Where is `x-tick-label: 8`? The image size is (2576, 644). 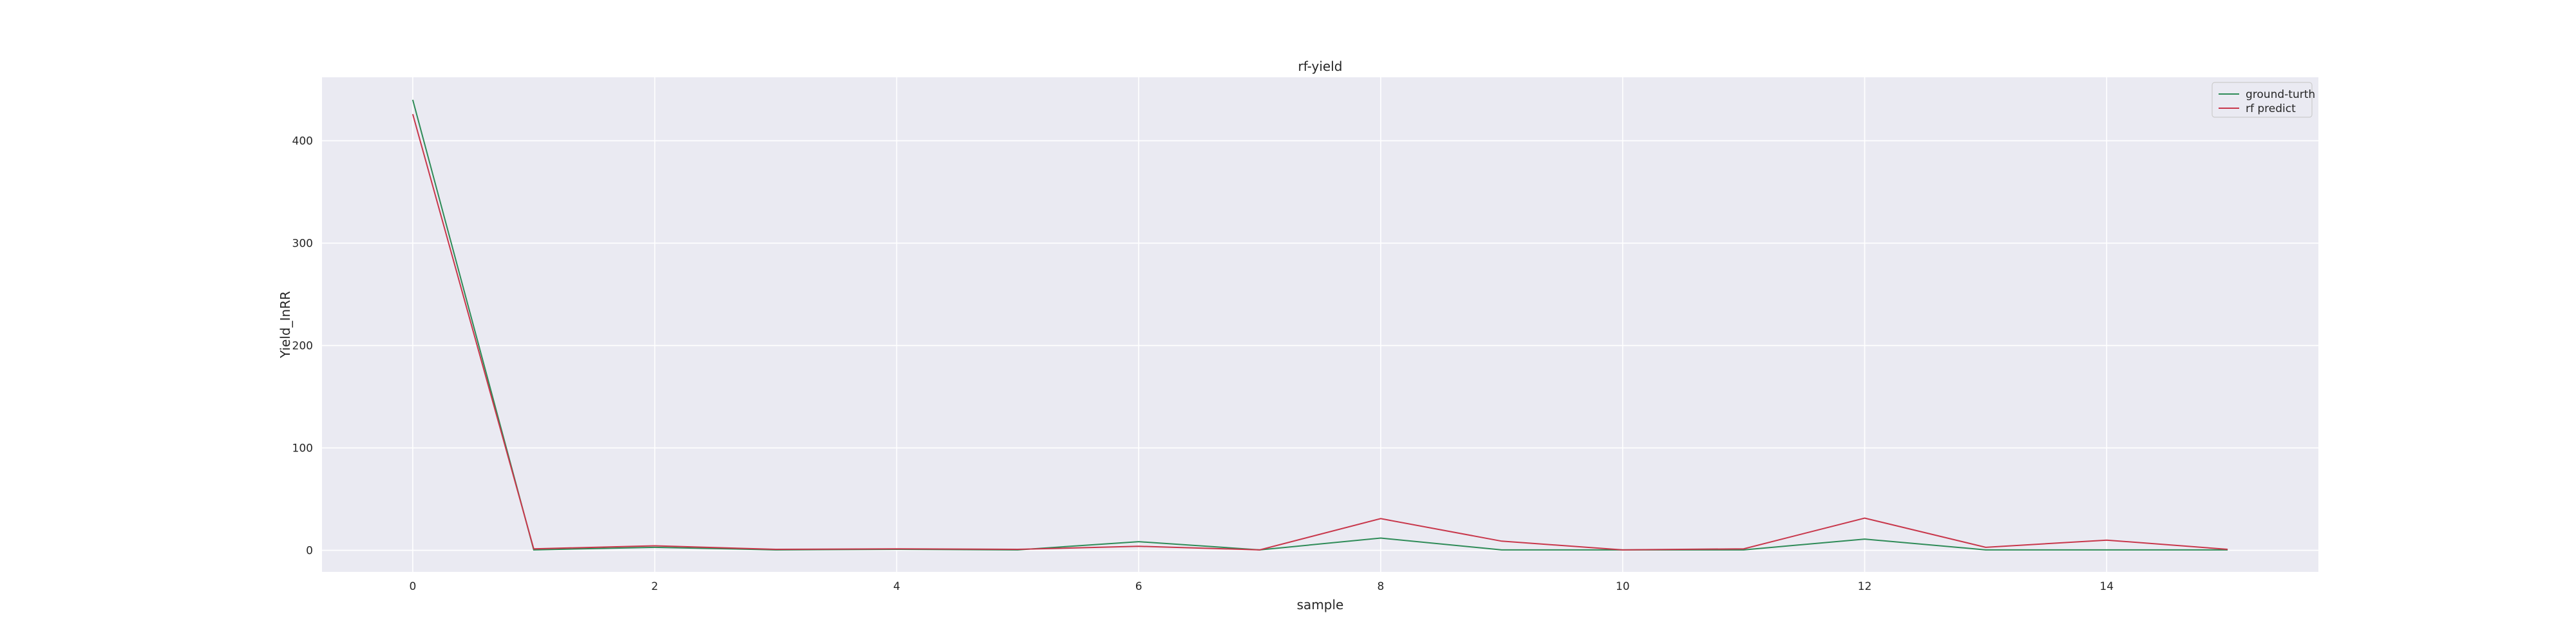 x-tick-label: 8 is located at coordinates (1382, 587).